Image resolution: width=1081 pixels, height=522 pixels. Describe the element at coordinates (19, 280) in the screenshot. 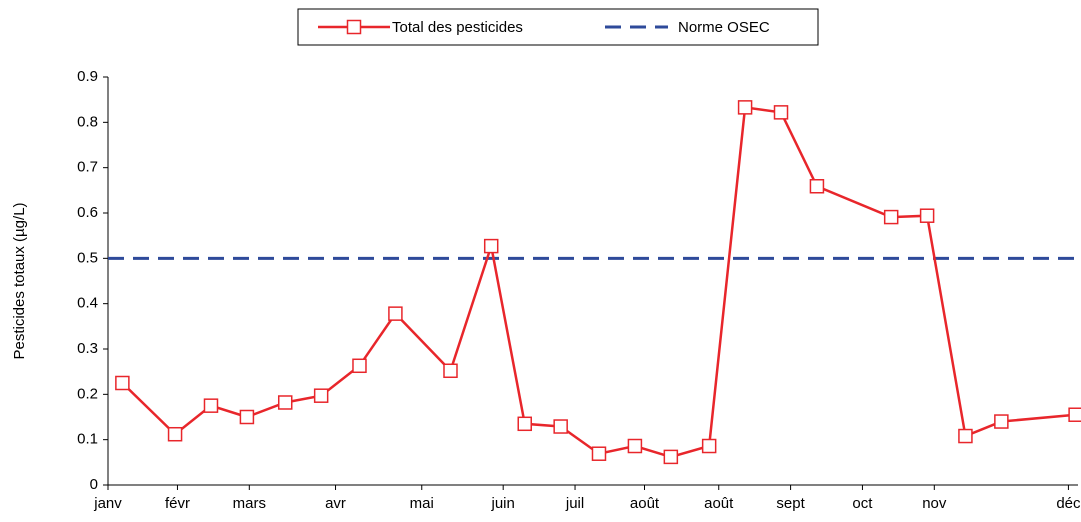

I see `y-axis-label: Pesticides totaux (µg/L)` at that location.